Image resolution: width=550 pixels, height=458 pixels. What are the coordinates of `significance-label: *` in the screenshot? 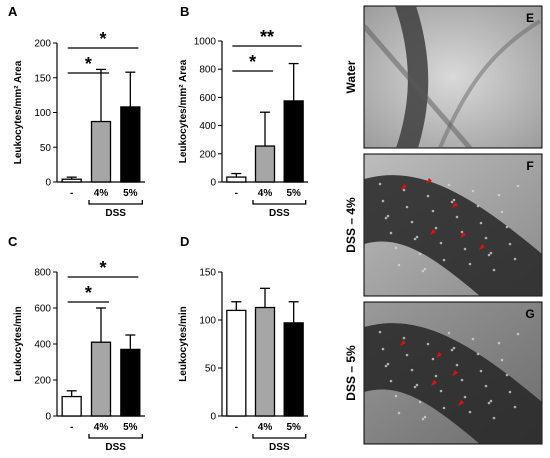 It's located at (252, 62).